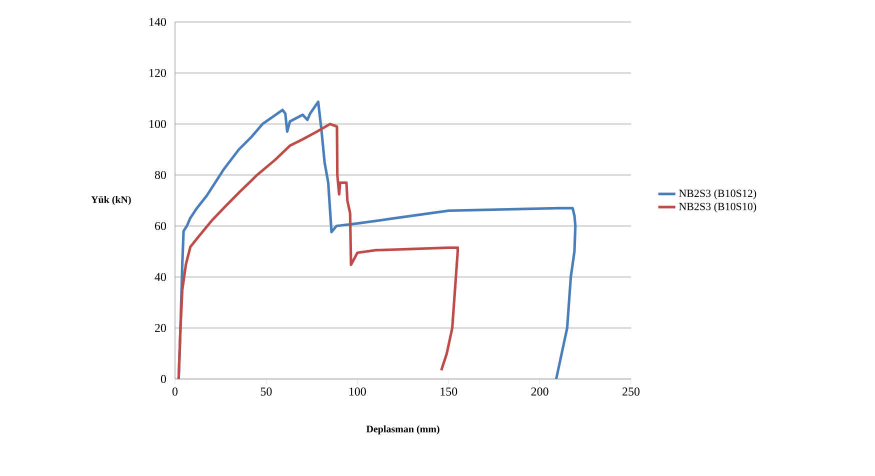 The height and width of the screenshot is (476, 875). Describe the element at coordinates (717, 194) in the screenshot. I see `legend-label: NB2S3 (B10S12)` at that location.